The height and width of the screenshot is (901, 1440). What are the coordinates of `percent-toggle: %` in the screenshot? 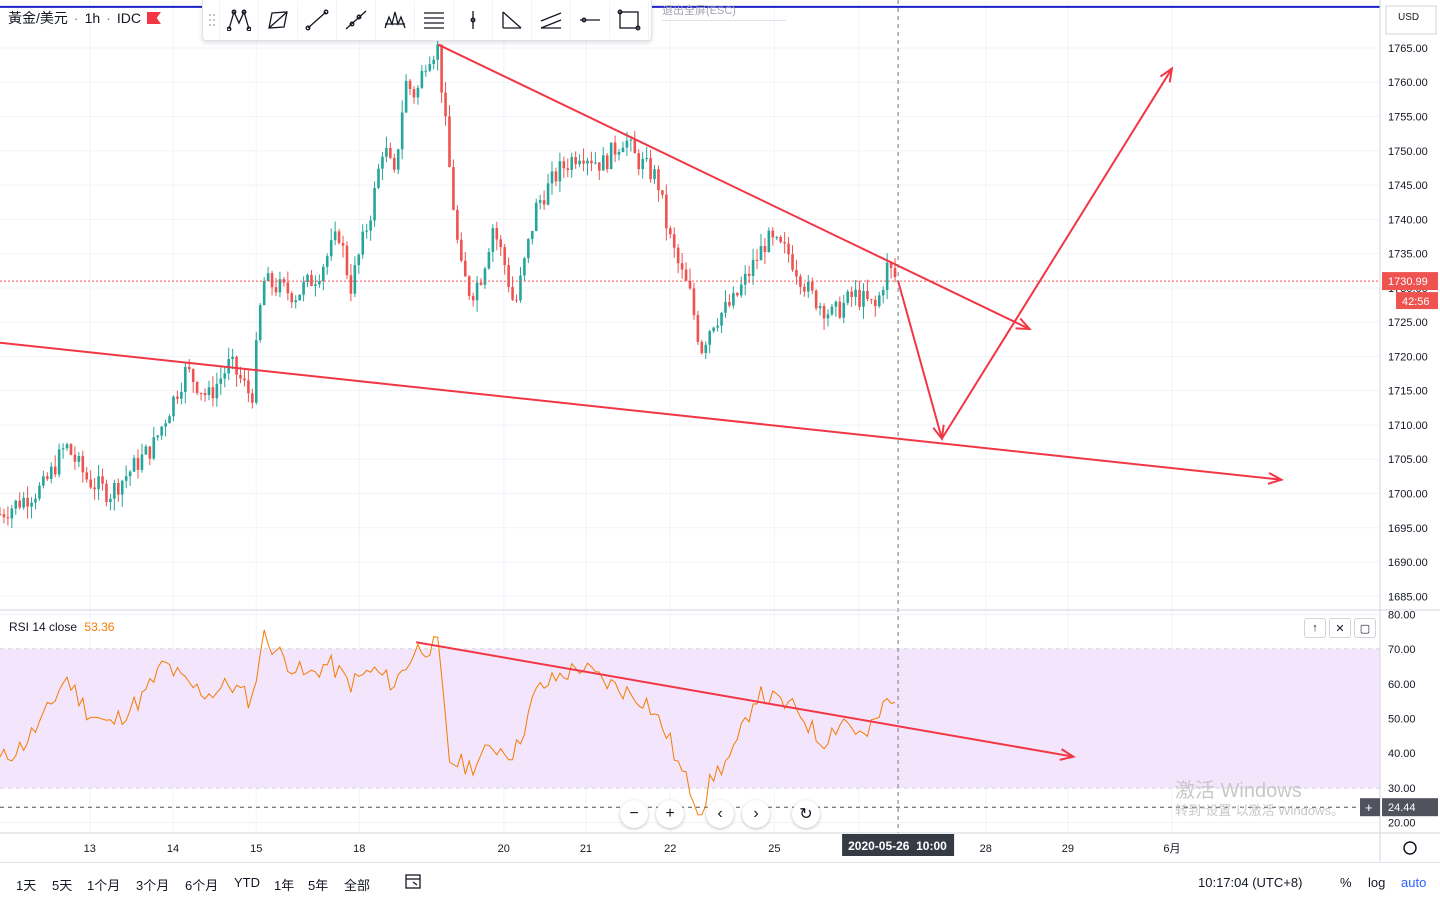 It's located at (1346, 882).